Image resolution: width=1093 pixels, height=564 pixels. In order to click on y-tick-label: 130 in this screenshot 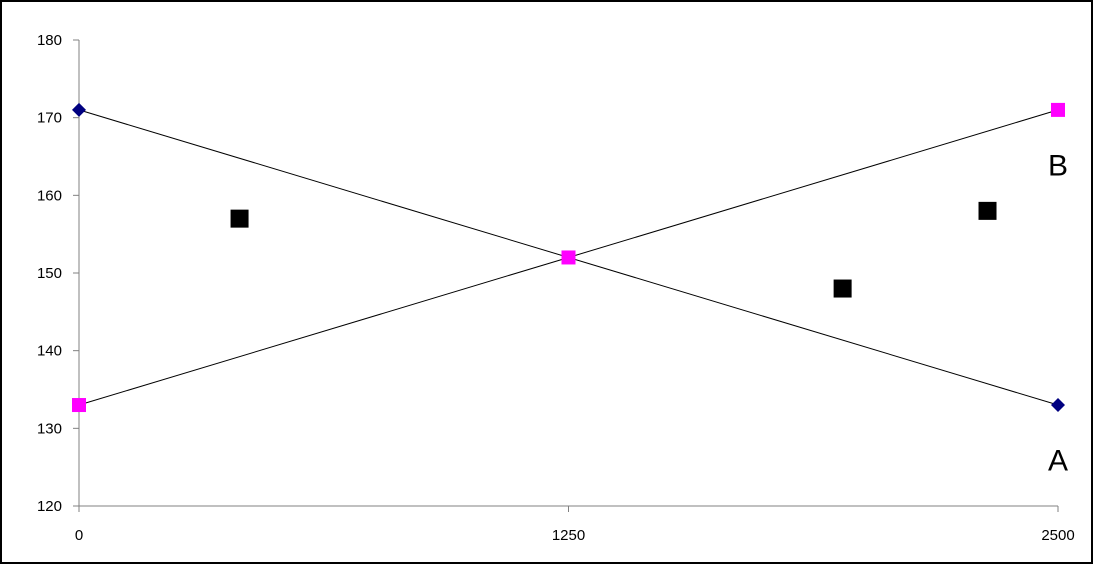, I will do `click(49, 428)`.